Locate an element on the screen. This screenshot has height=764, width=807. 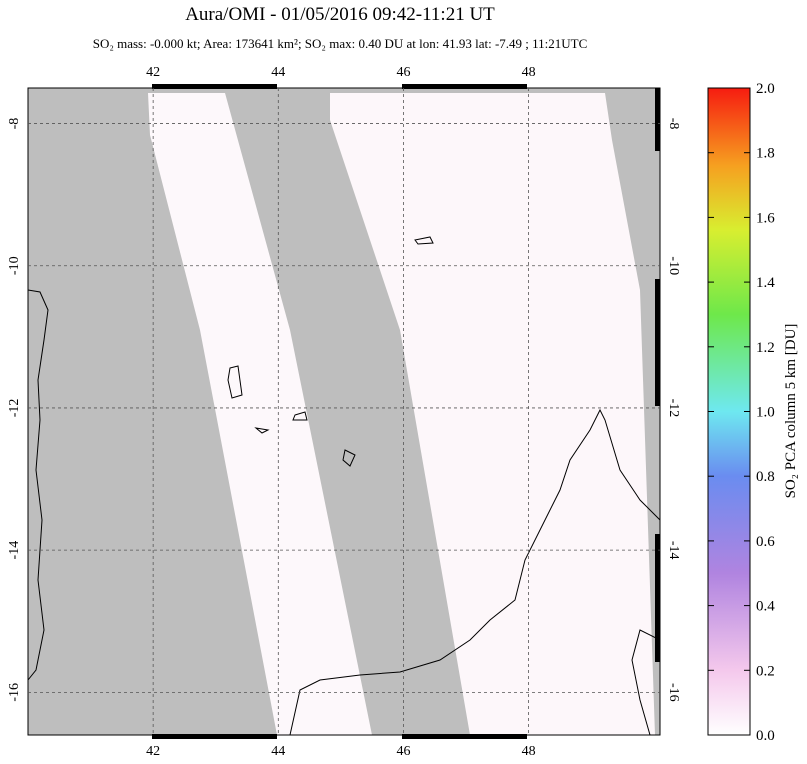
colorbar-tick-label: 1.4 is located at coordinates (765, 283).